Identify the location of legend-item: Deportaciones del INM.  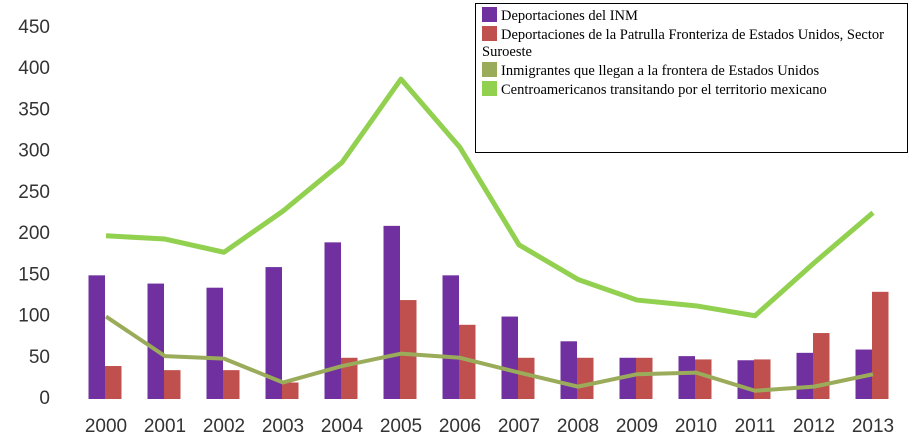
(692, 16).